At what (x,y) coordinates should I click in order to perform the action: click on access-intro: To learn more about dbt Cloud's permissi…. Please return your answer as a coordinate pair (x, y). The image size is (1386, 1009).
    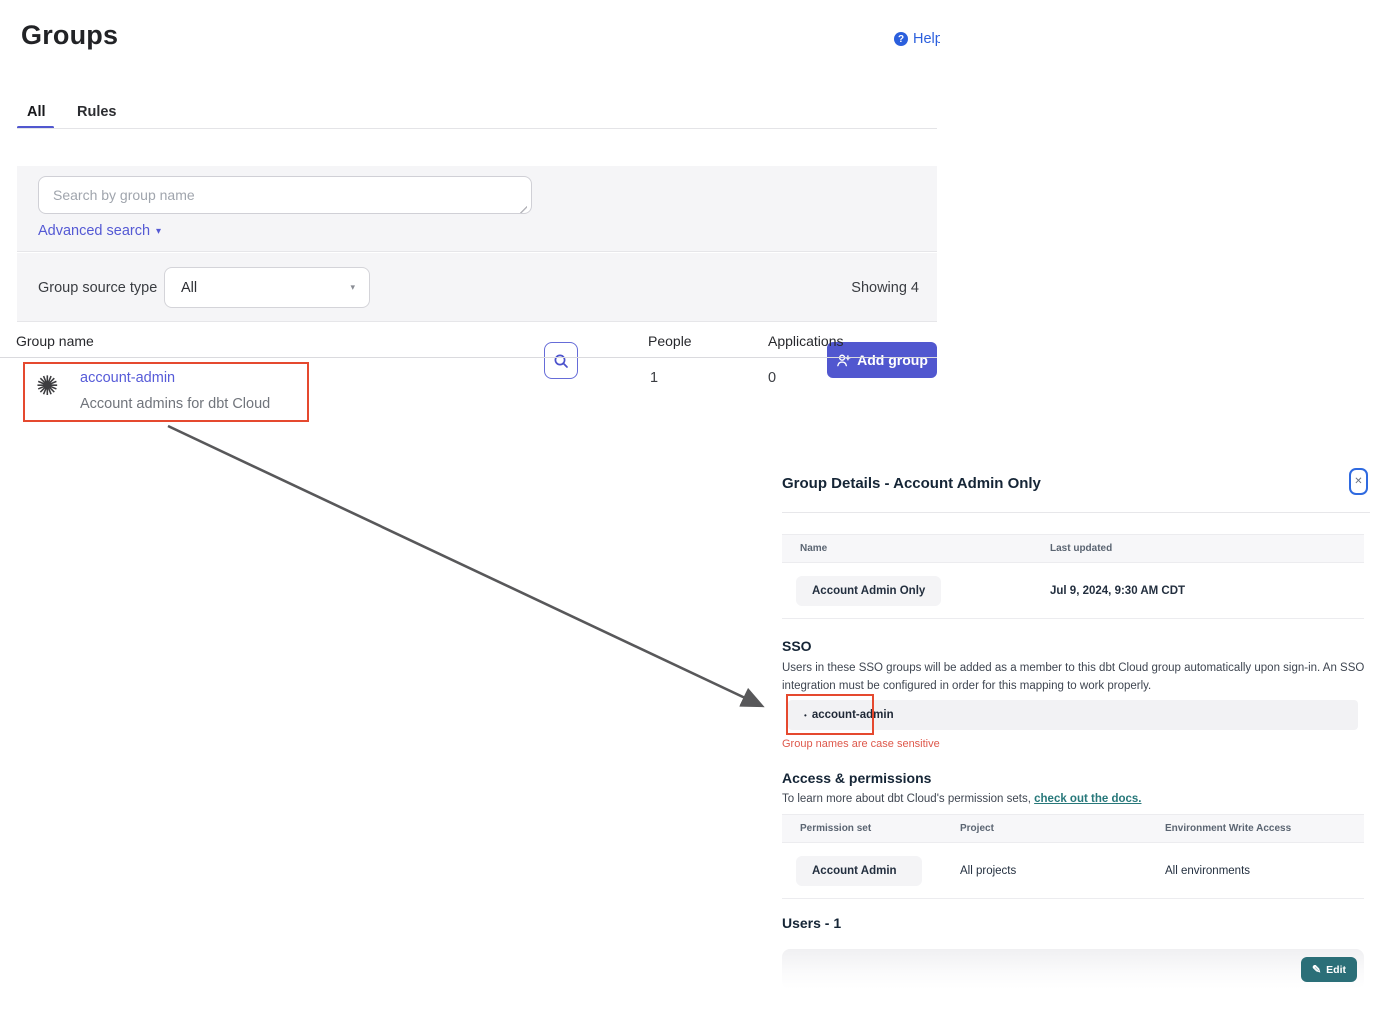
    Looking at the image, I should click on (961, 799).